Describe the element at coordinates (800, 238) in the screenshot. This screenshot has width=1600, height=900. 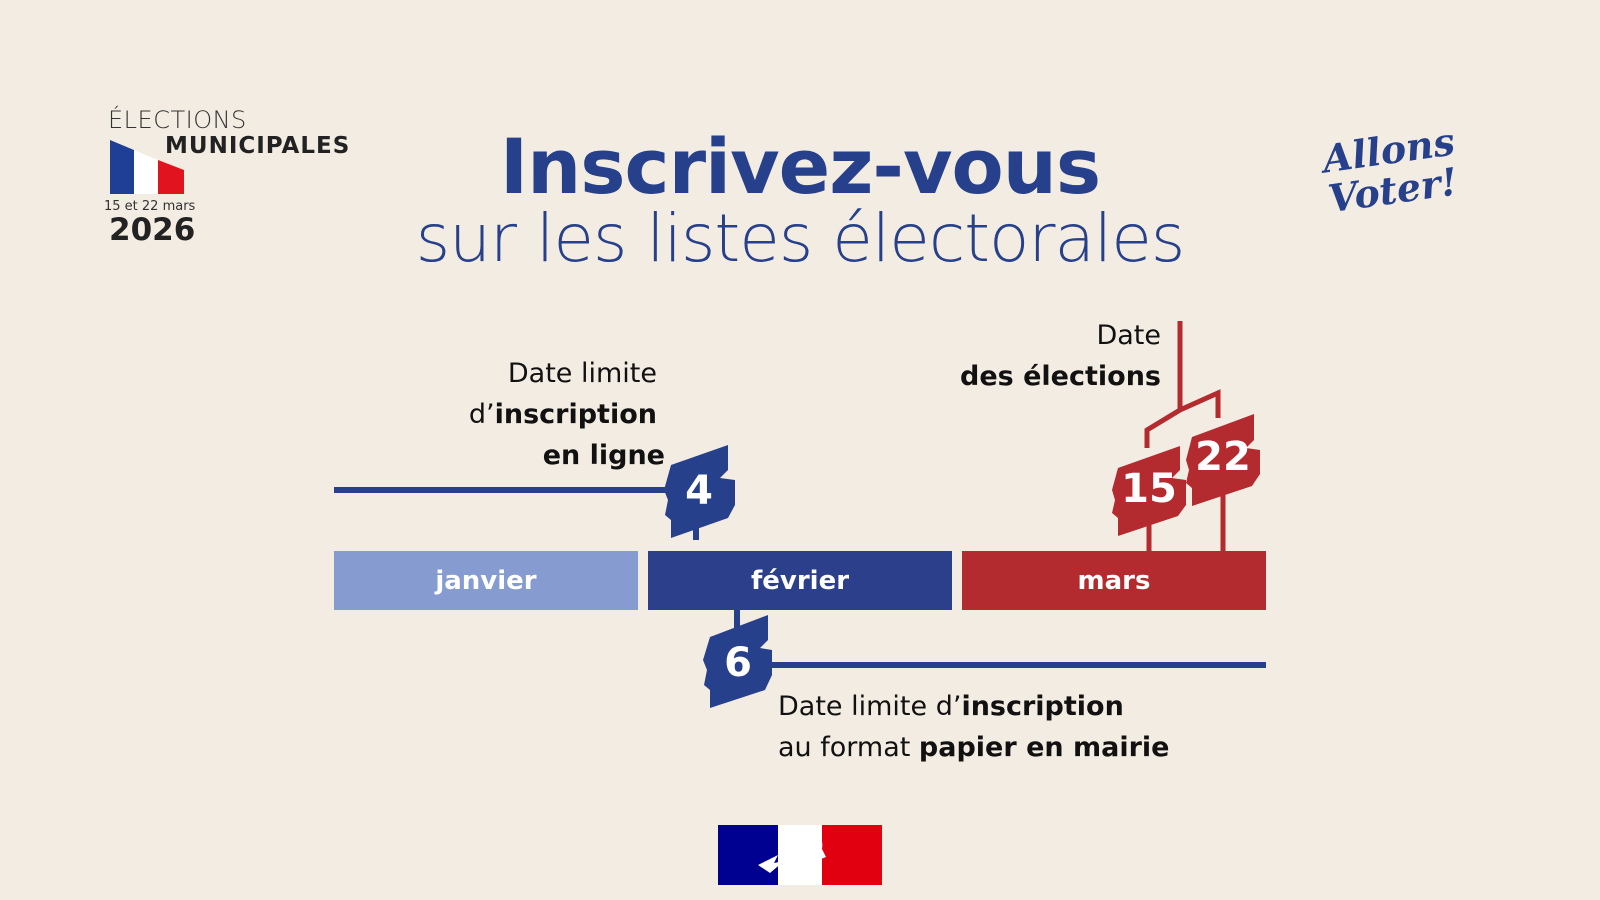
I see `page-subtitle: sur les listes électorales` at that location.